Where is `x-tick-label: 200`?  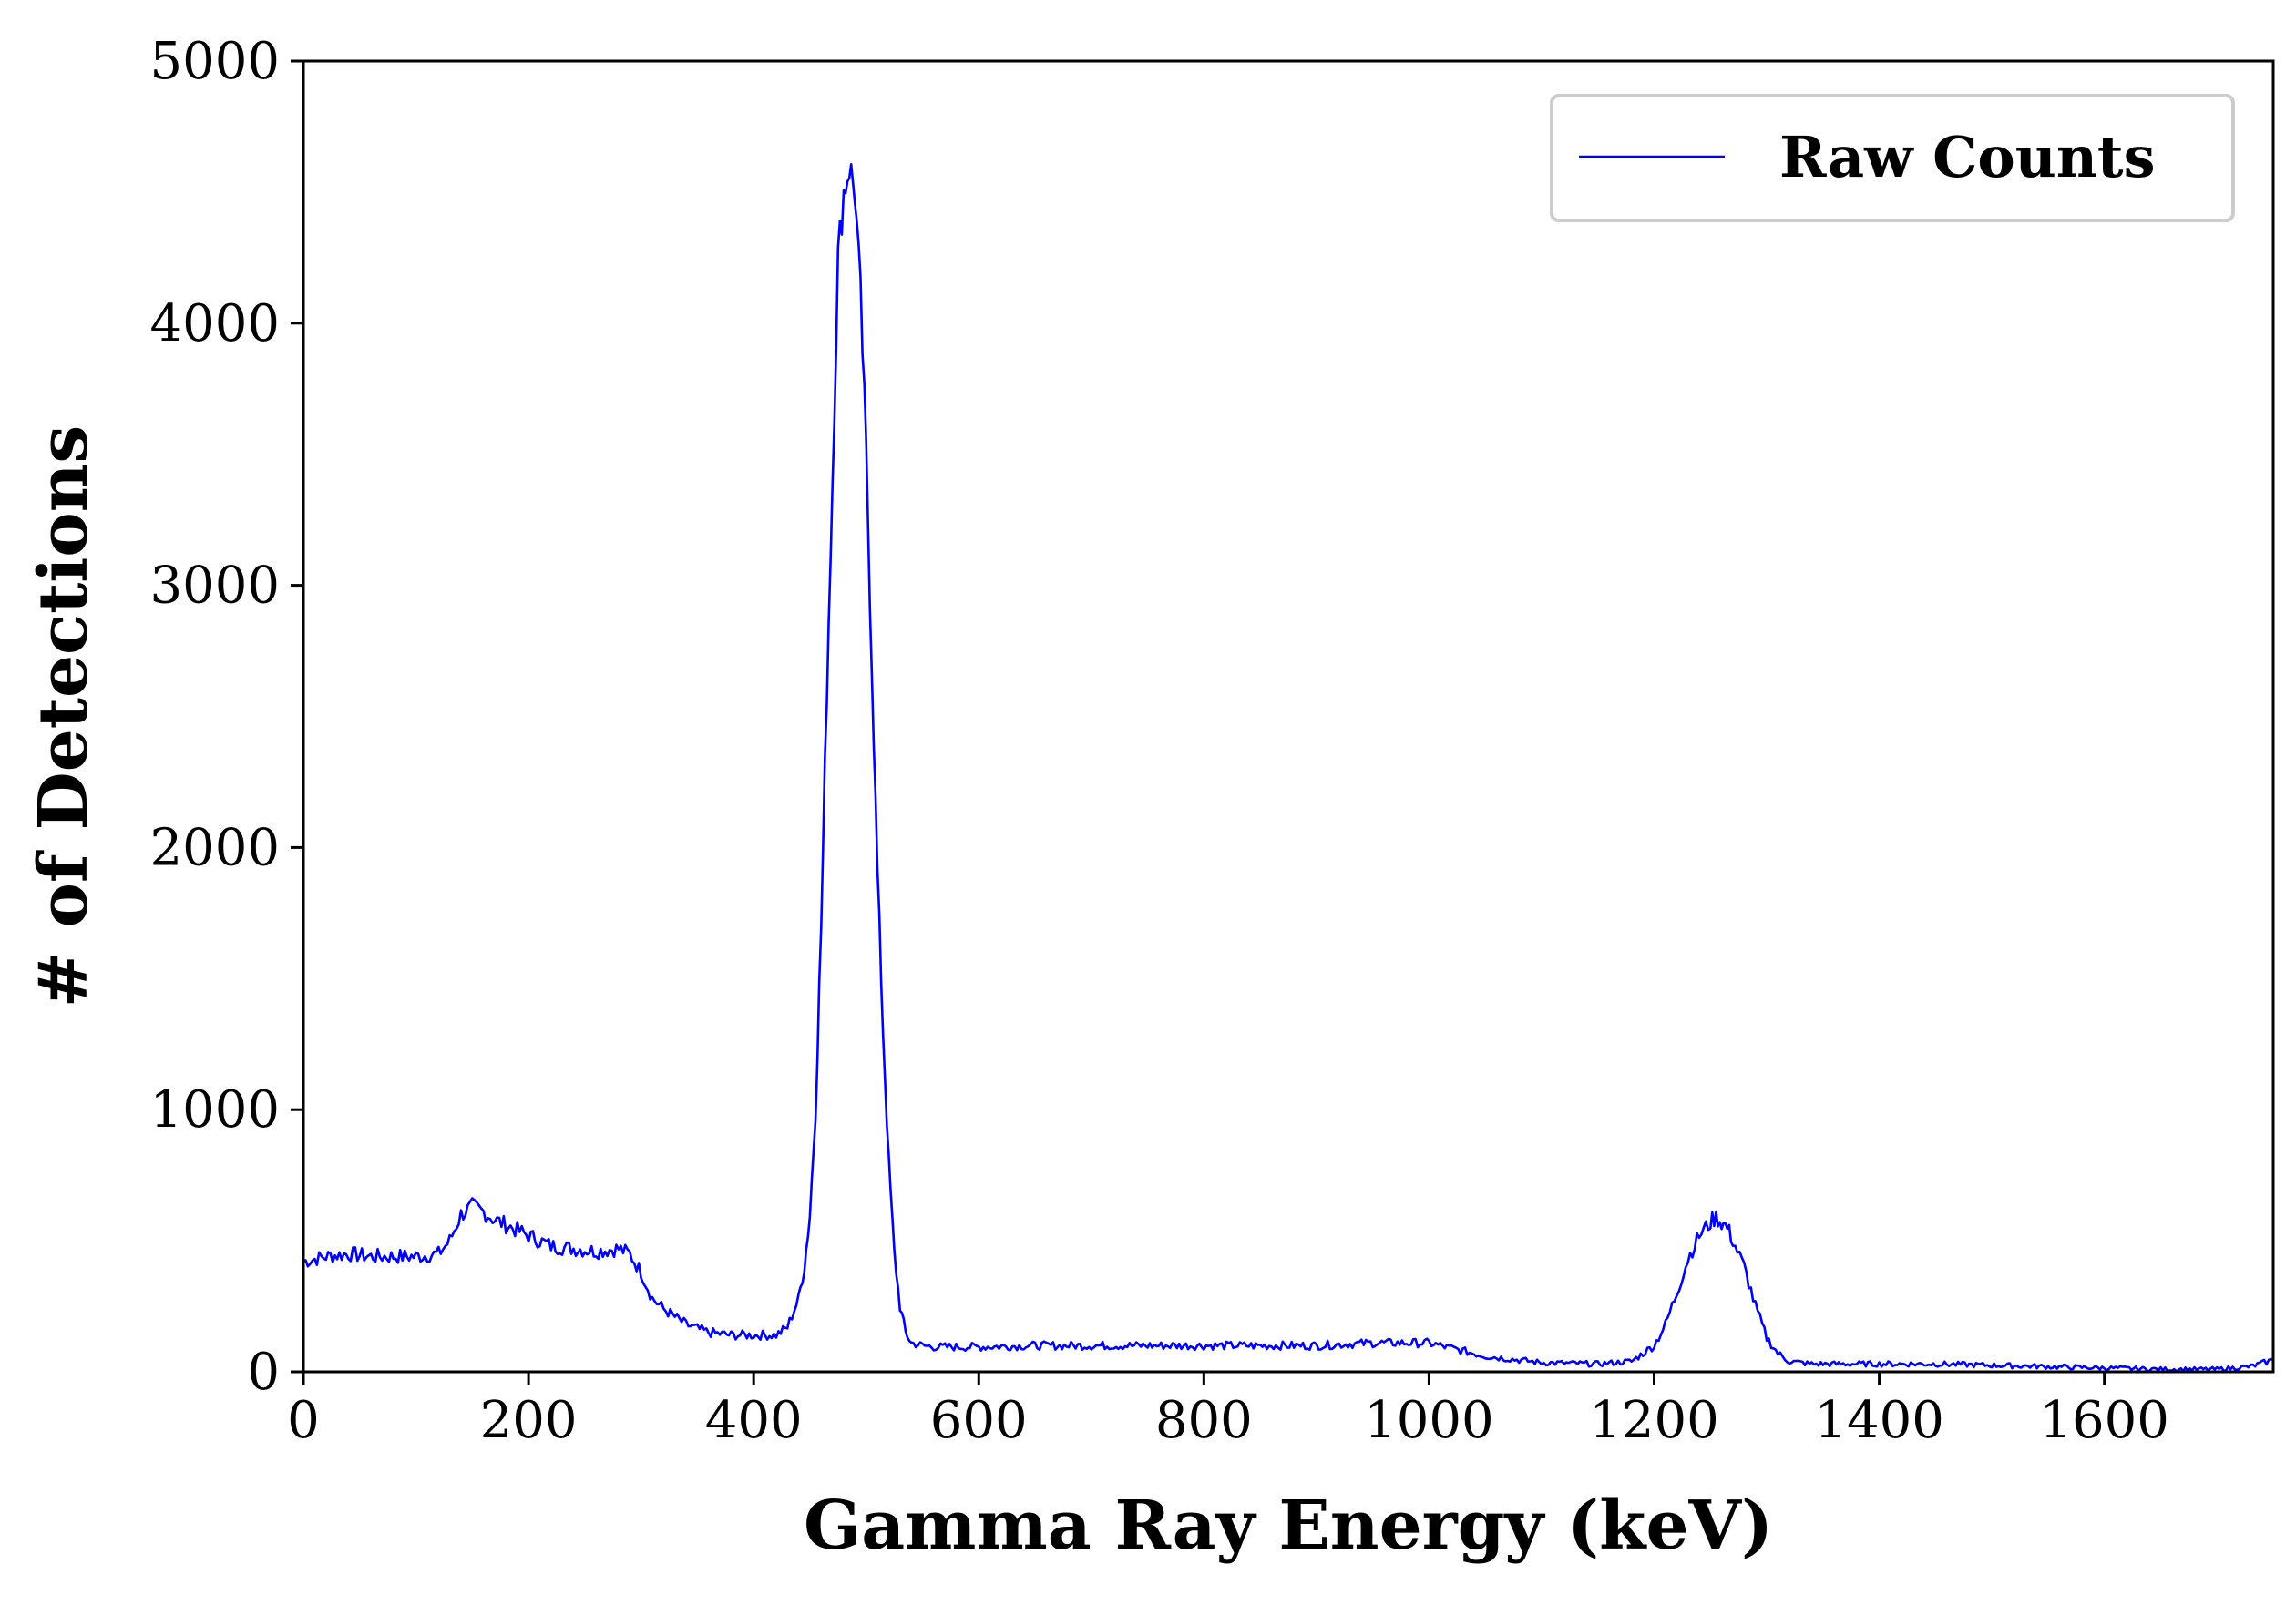
x-tick-label: 200 is located at coordinates (529, 1420).